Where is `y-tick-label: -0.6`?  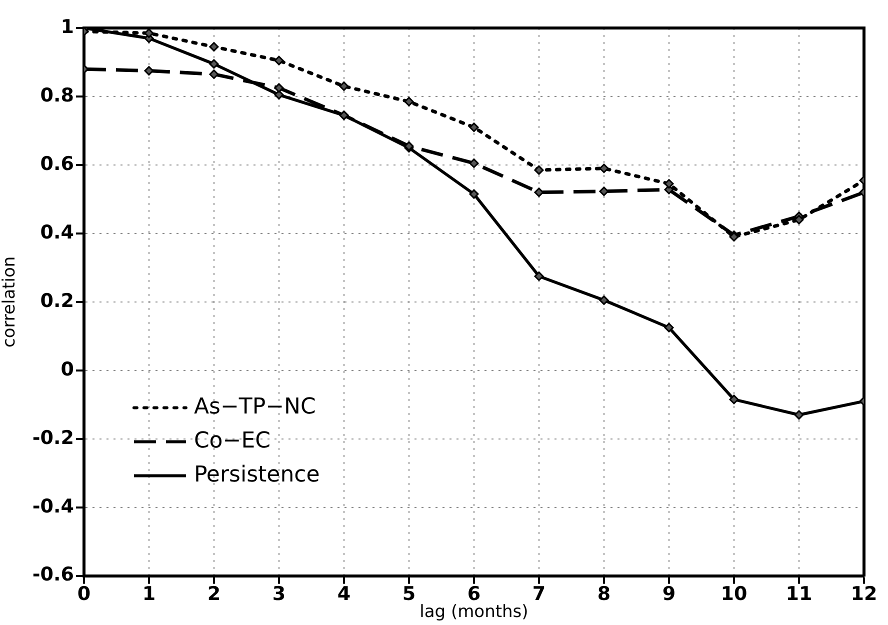 y-tick-label: -0.6 is located at coordinates (53, 575).